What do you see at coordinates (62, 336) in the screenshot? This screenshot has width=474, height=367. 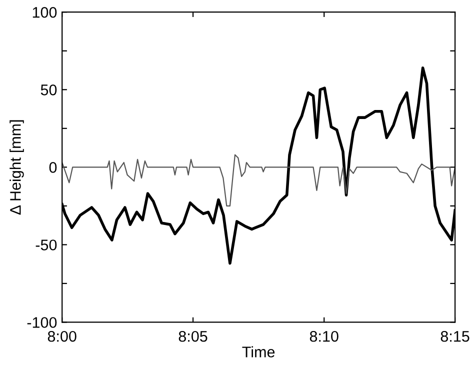 I see `x-tick-label: 8:00` at bounding box center [62, 336].